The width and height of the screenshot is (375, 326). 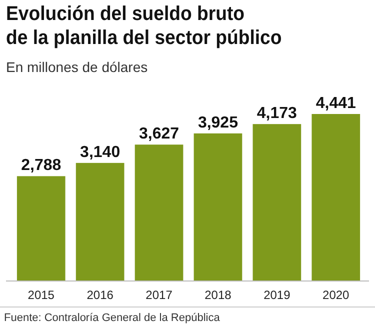 What do you see at coordinates (218, 123) in the screenshot?
I see `data-label: 3,925` at bounding box center [218, 123].